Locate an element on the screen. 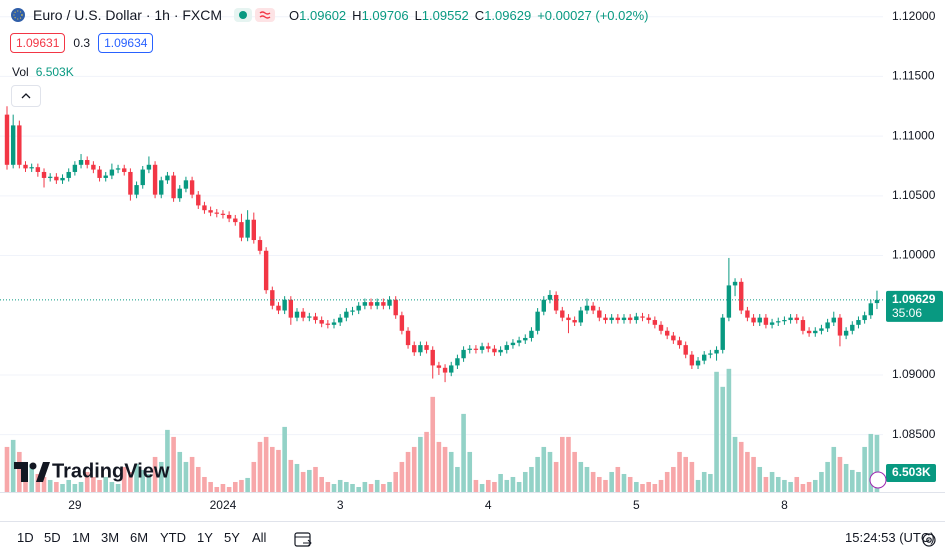 This screenshot has height=558, width=945. logo-icon-dot is located at coordinates (33, 466).